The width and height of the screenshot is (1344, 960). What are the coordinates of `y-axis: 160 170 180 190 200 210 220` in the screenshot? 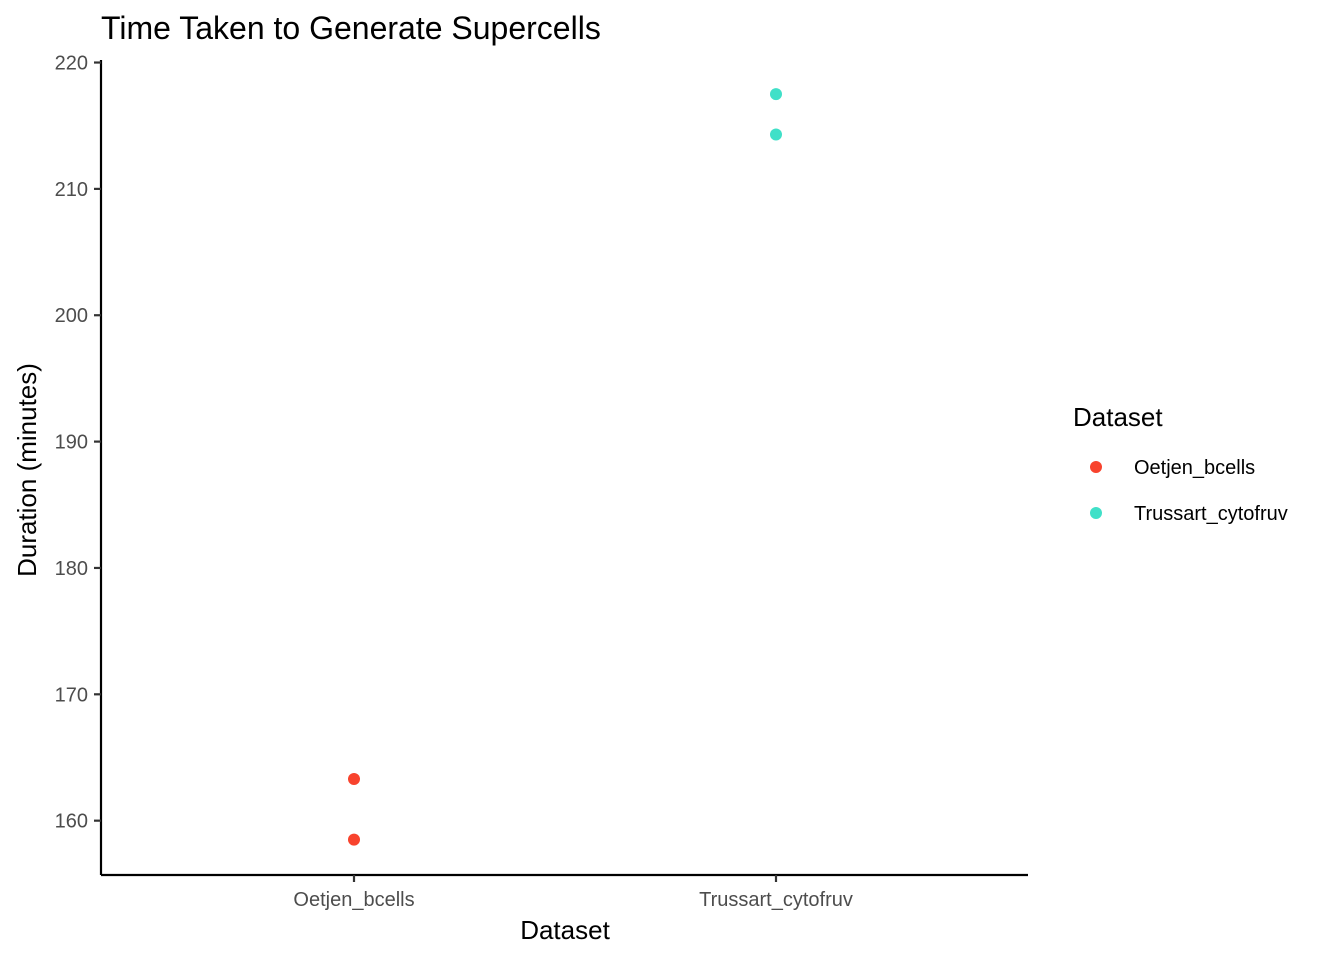 It's located at (79, 464).